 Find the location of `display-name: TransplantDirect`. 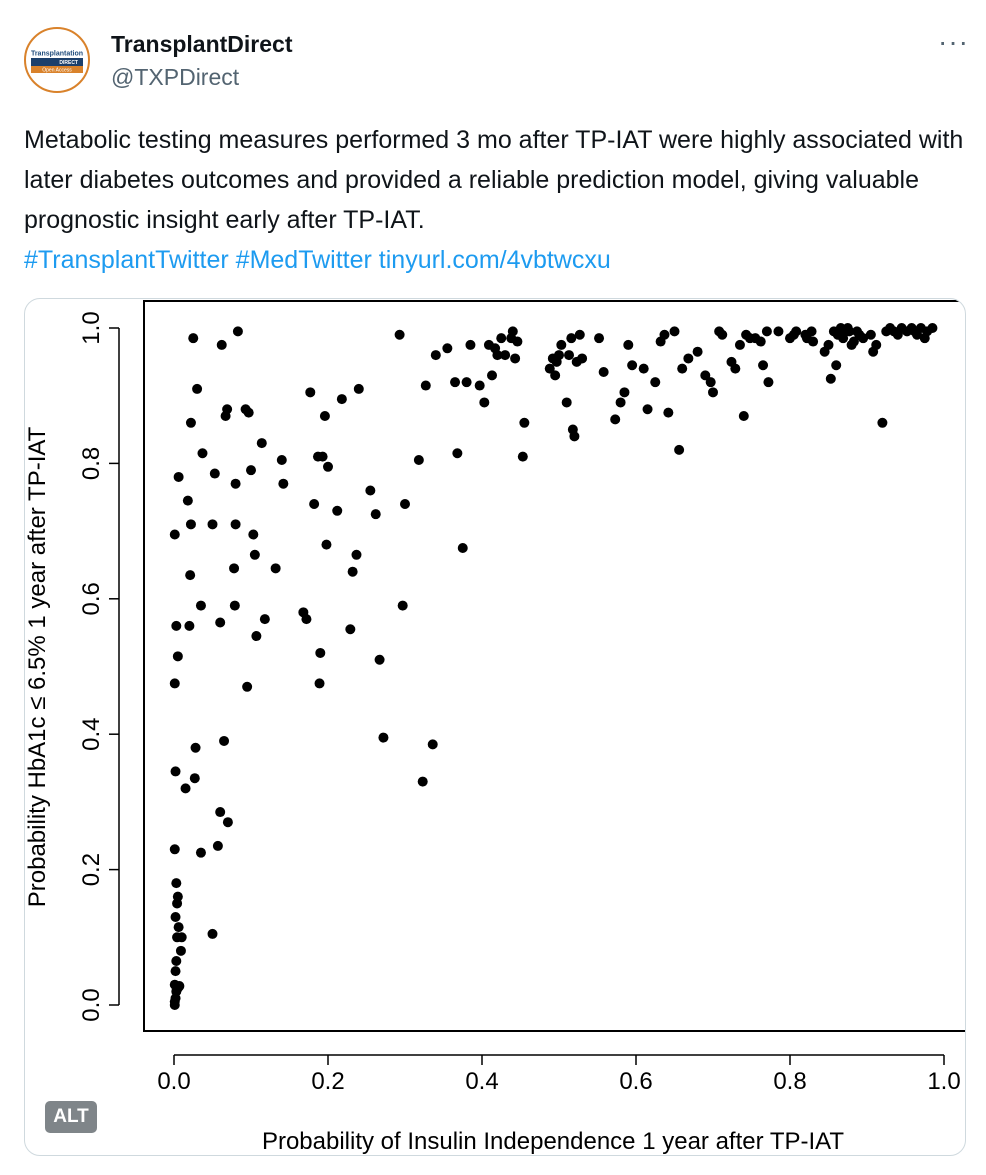

display-name: TransplantDirect is located at coordinates (202, 44).